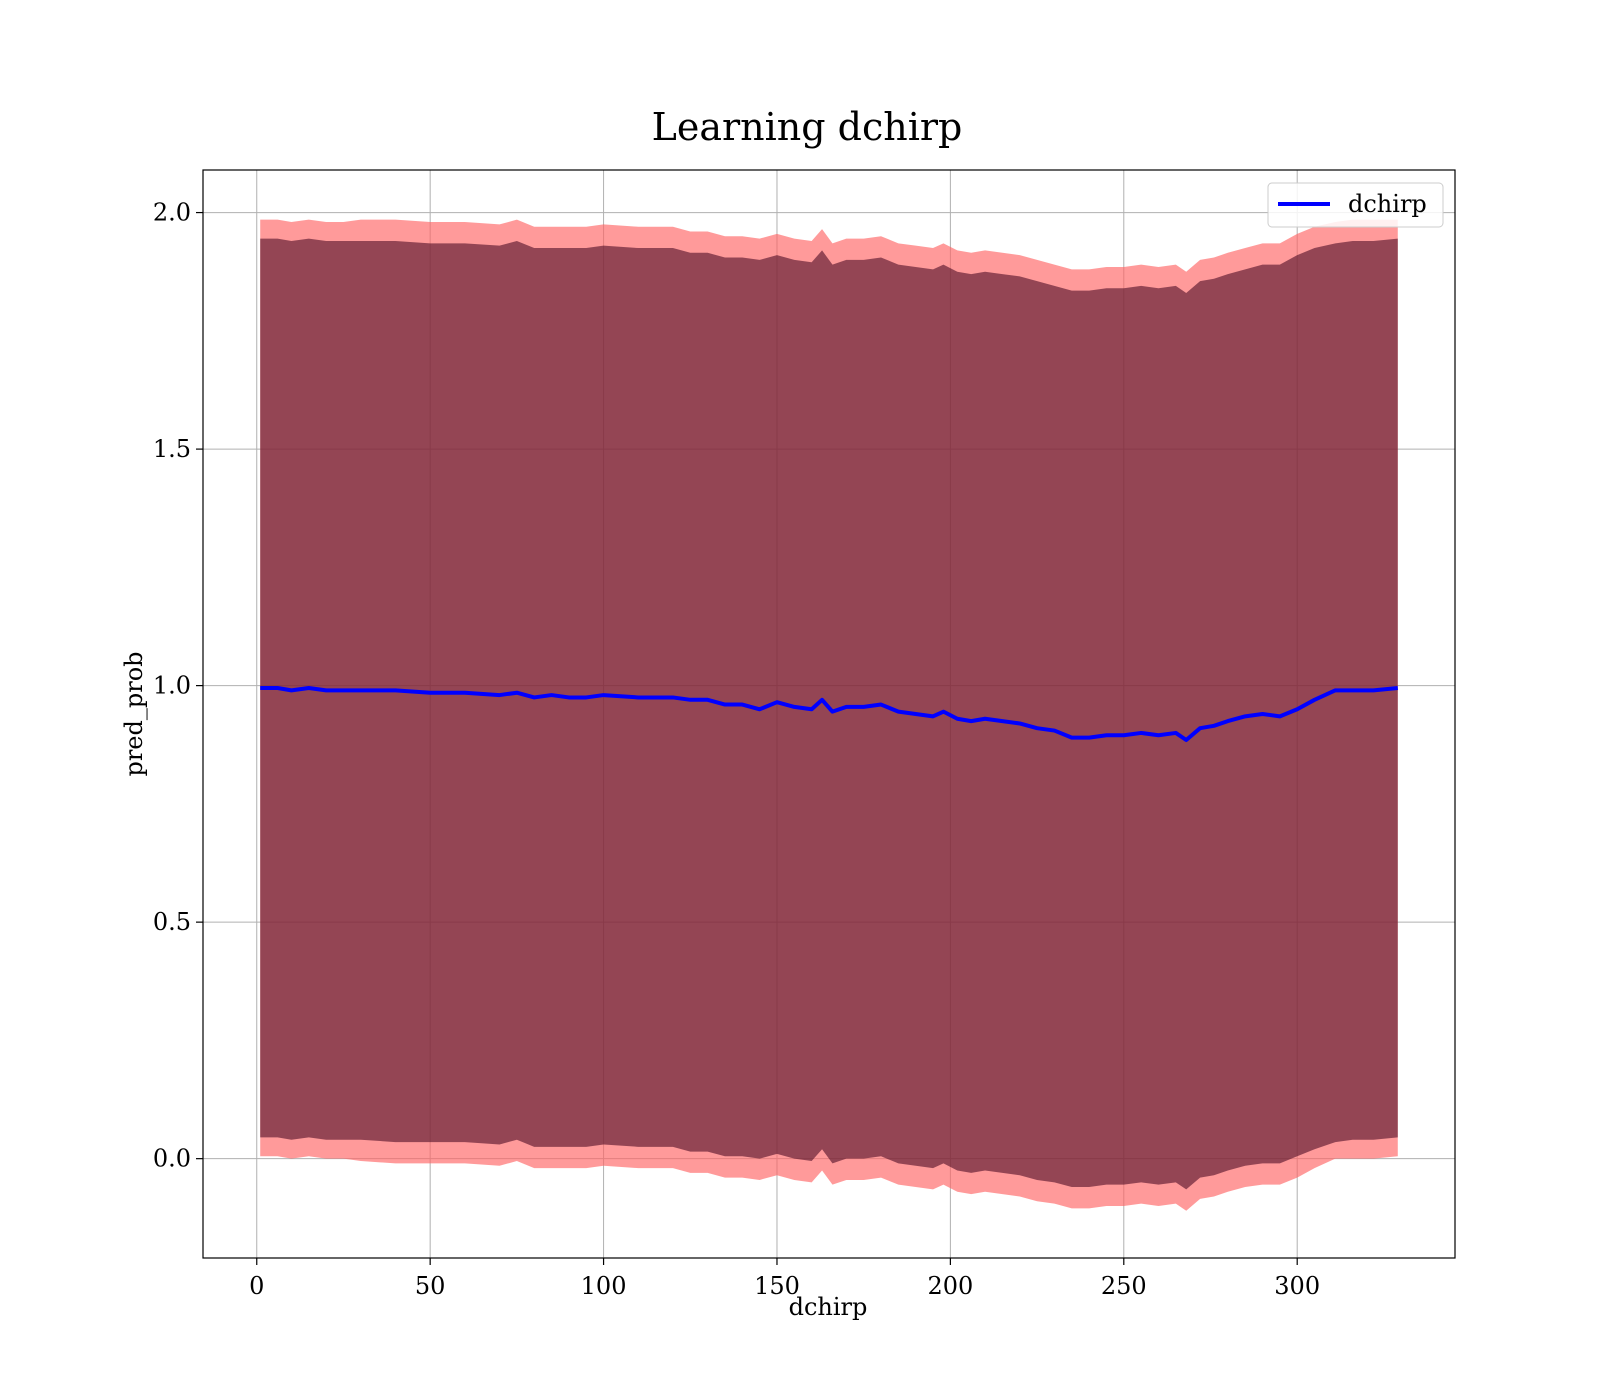  What do you see at coordinates (1297, 1286) in the screenshot?
I see `x-tick-label: 300` at bounding box center [1297, 1286].